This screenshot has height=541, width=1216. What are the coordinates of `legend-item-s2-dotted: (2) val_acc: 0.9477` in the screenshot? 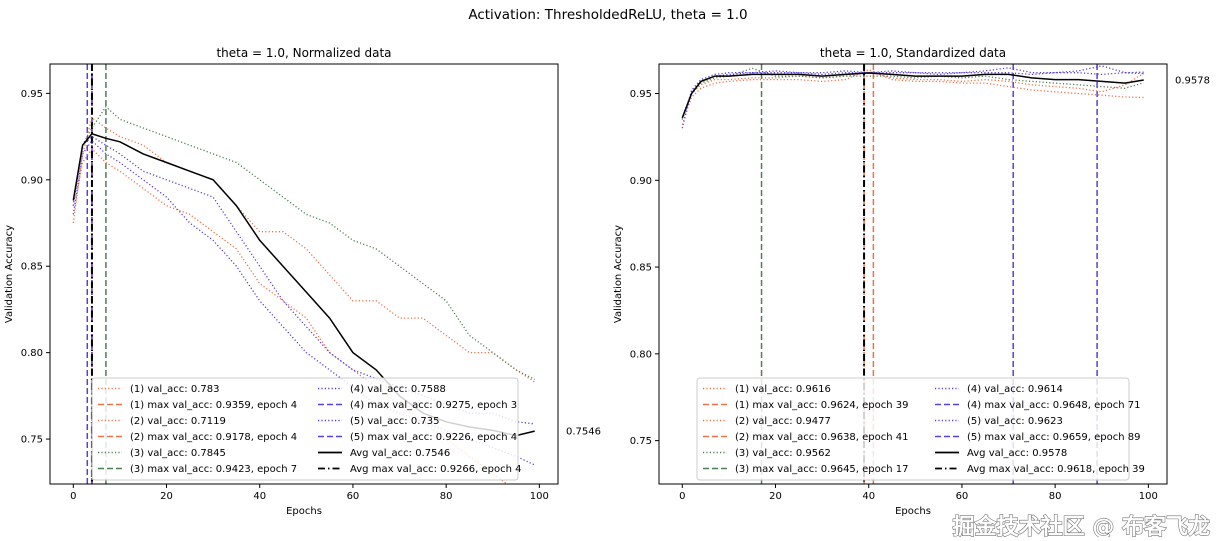 It's located at (767, 421).